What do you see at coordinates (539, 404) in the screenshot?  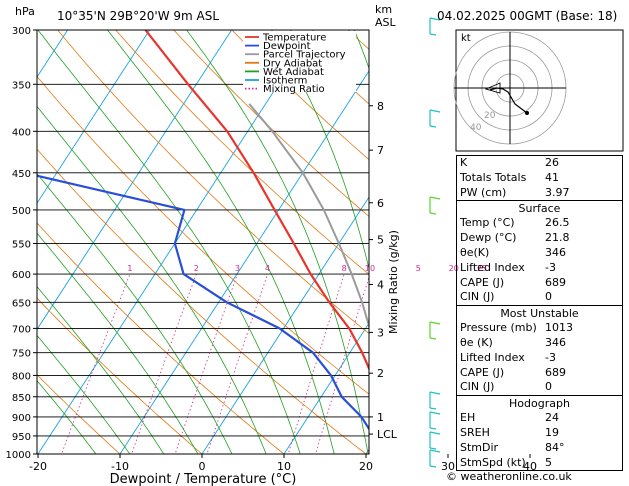 I see `hodograph-table-title: Hodograph` at bounding box center [539, 404].